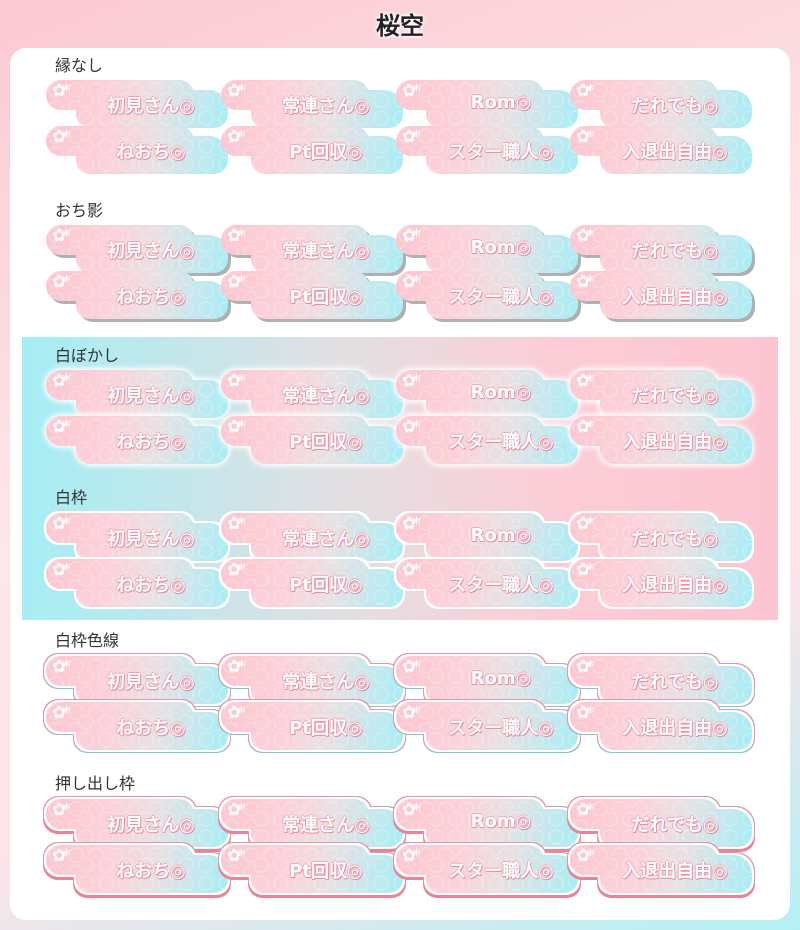 Image resolution: width=800 pixels, height=930 pixels. I want to click on tag-label: 常連さん◎, so click(326, 539).